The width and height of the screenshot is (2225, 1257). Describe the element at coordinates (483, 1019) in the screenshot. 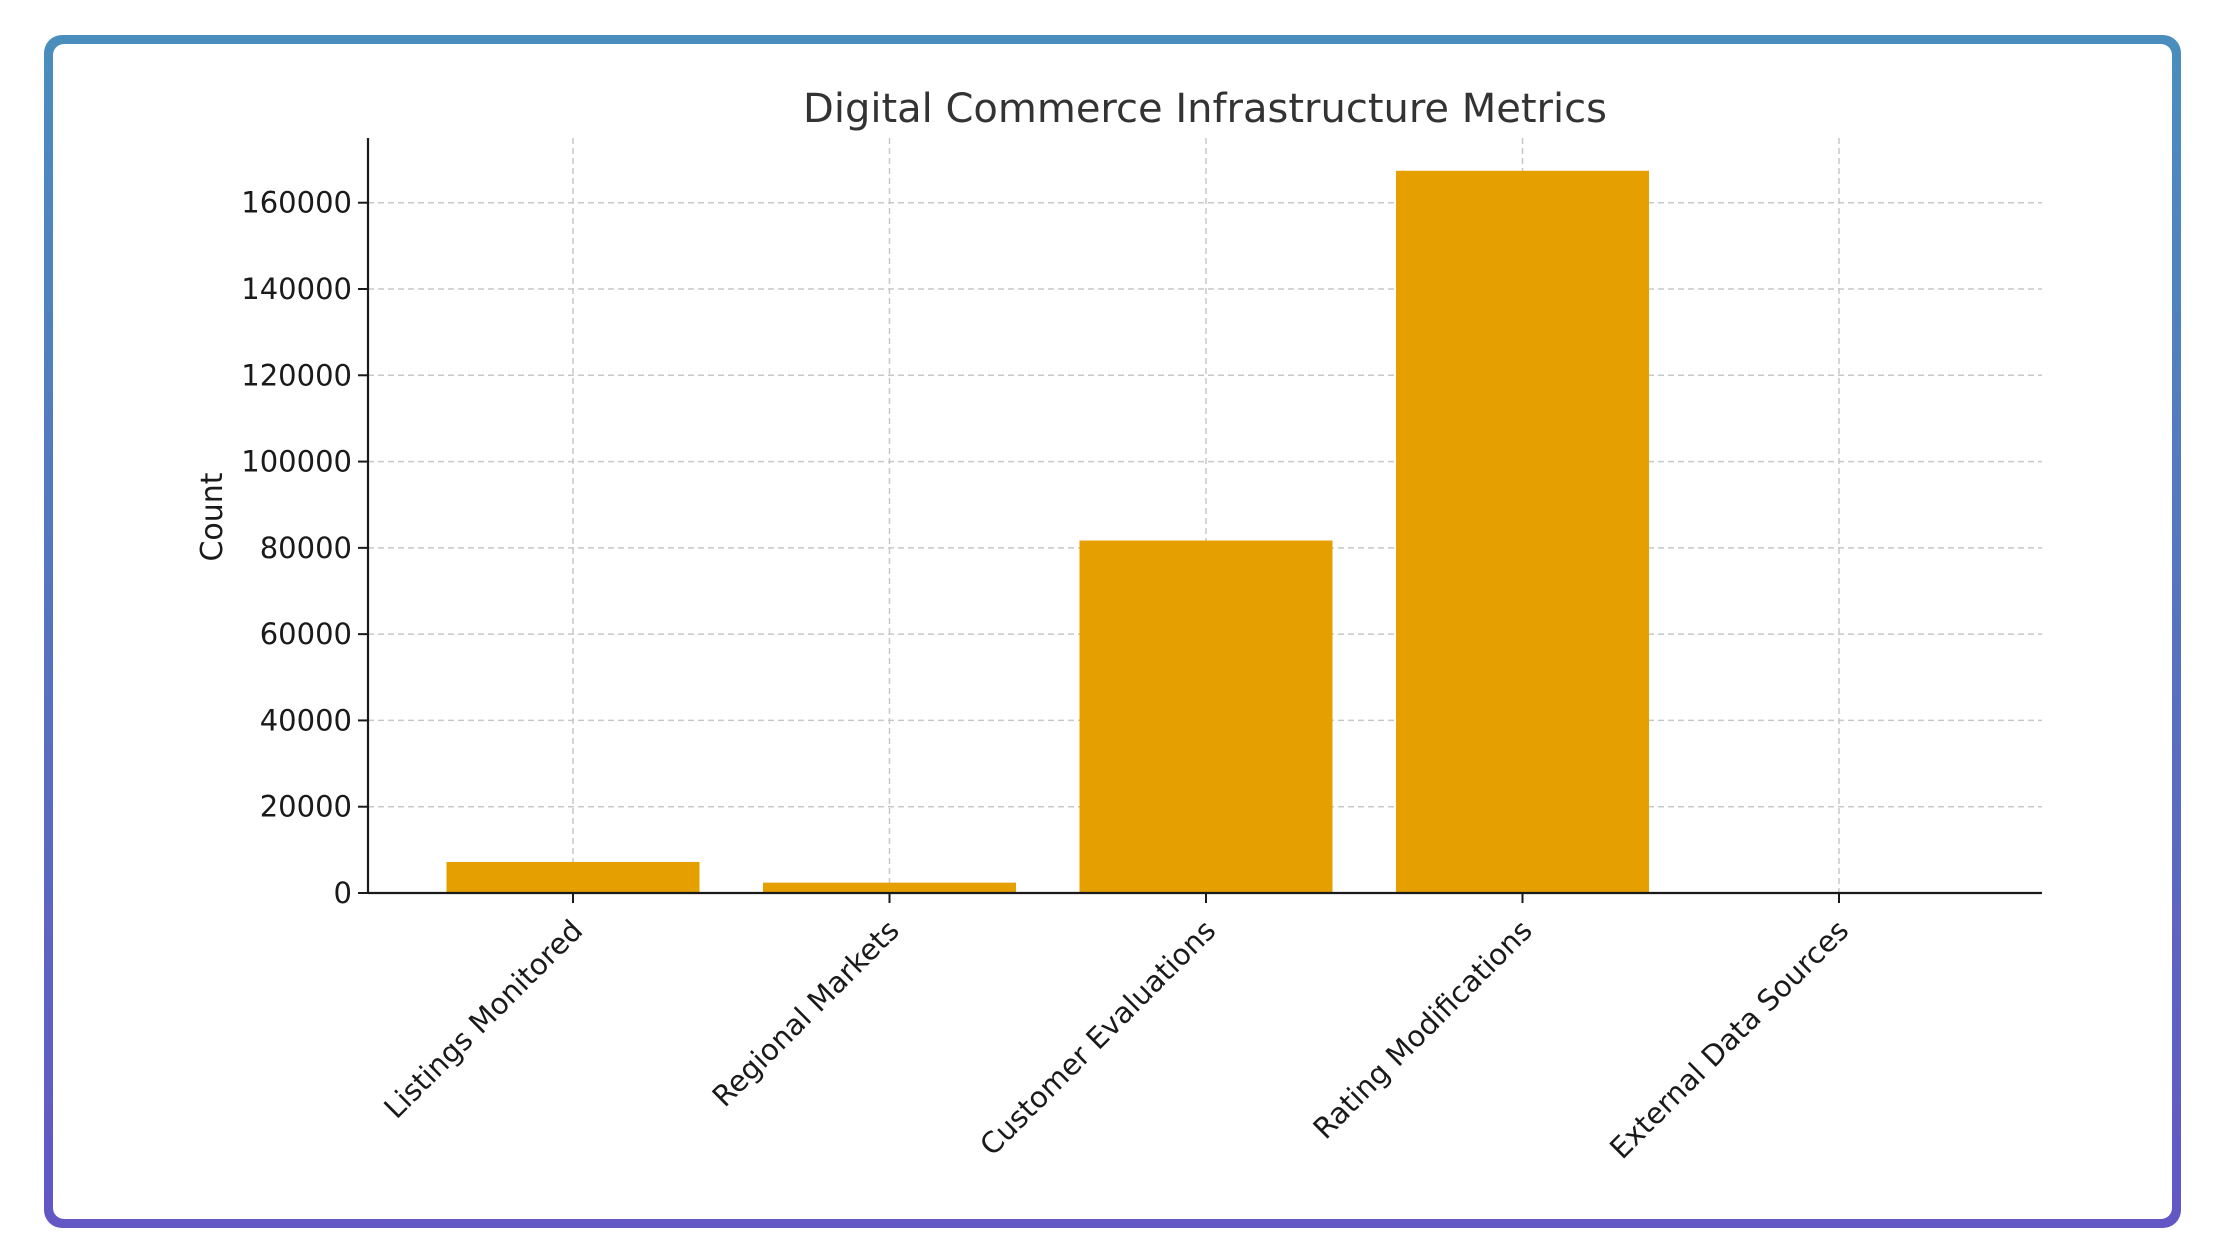

I see `x-tick-label: Listings Monitored` at that location.